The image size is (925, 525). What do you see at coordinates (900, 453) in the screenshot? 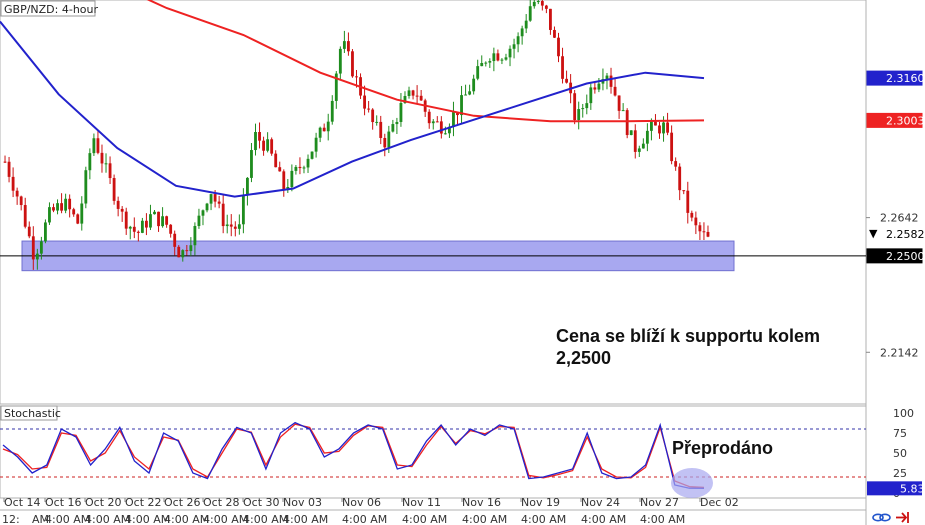
I see `stochastic-tick-label: 50` at bounding box center [900, 453].